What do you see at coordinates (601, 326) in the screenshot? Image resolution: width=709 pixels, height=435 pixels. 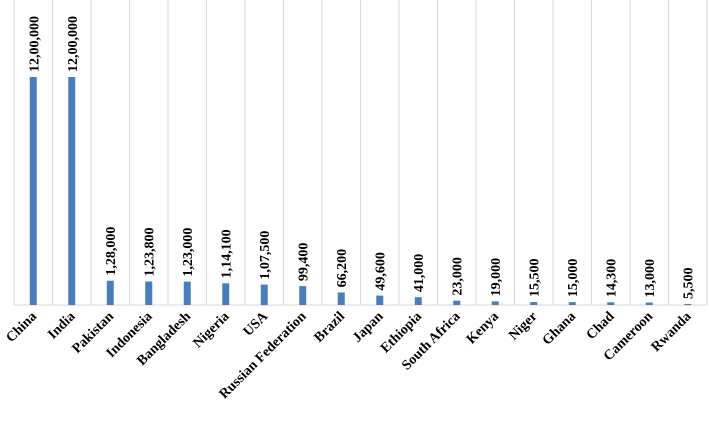 I see `x-tick-label: Chad` at bounding box center [601, 326].